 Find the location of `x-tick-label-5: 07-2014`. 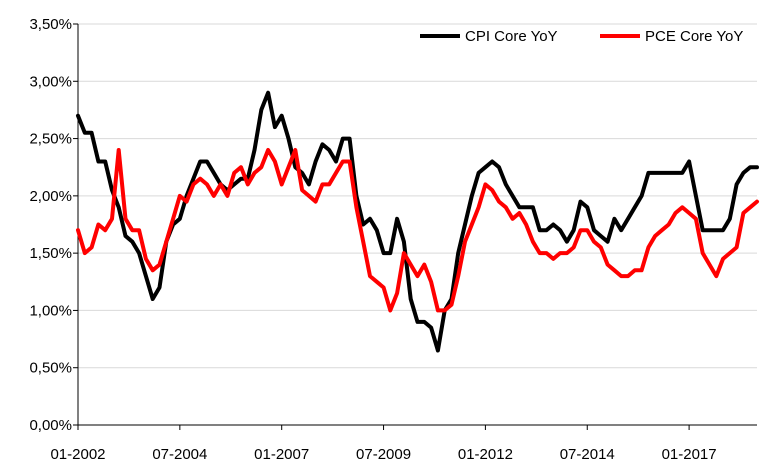

x-tick-label-5: 07-2014 is located at coordinates (587, 454).